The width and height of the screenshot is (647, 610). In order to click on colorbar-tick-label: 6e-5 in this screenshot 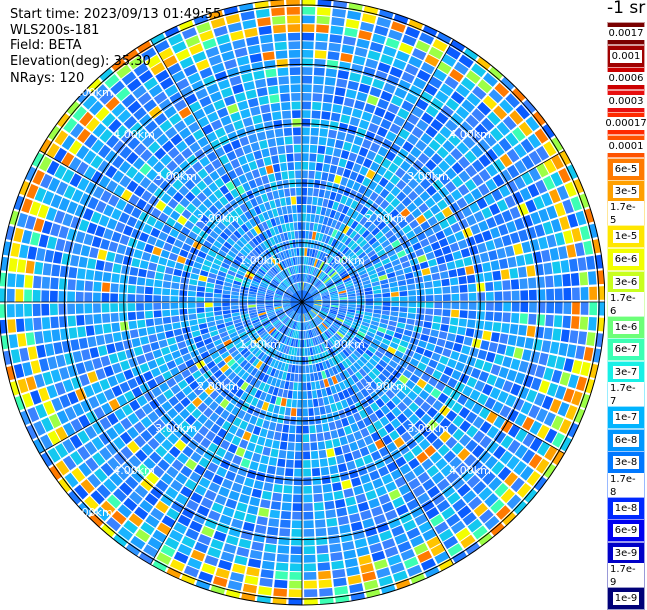, I will do `click(626, 169)`.